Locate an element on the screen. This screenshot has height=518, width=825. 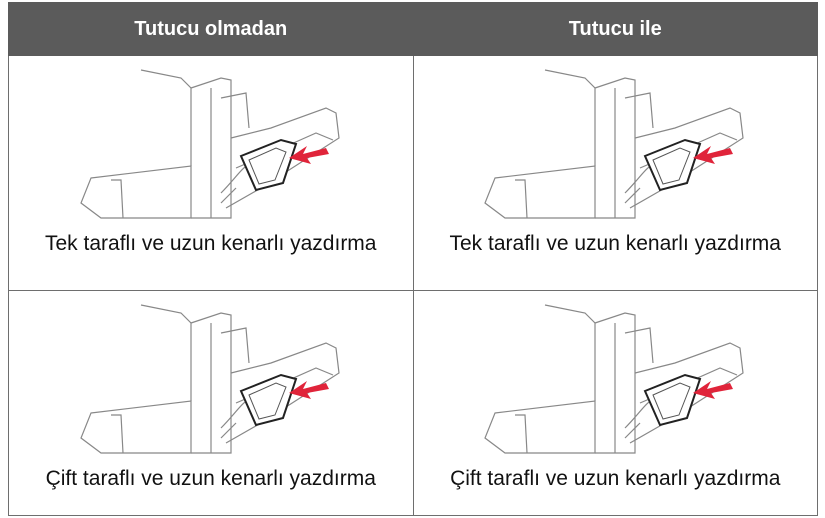
header-row: Tutucu olmadan Tutucu ile is located at coordinates (413, 29).